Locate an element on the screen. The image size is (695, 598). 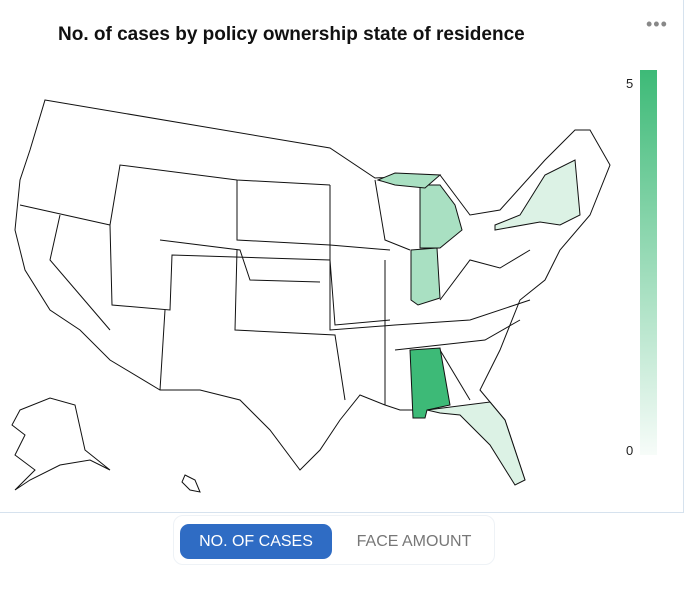
state-new-york is located at coordinates (537, 195).